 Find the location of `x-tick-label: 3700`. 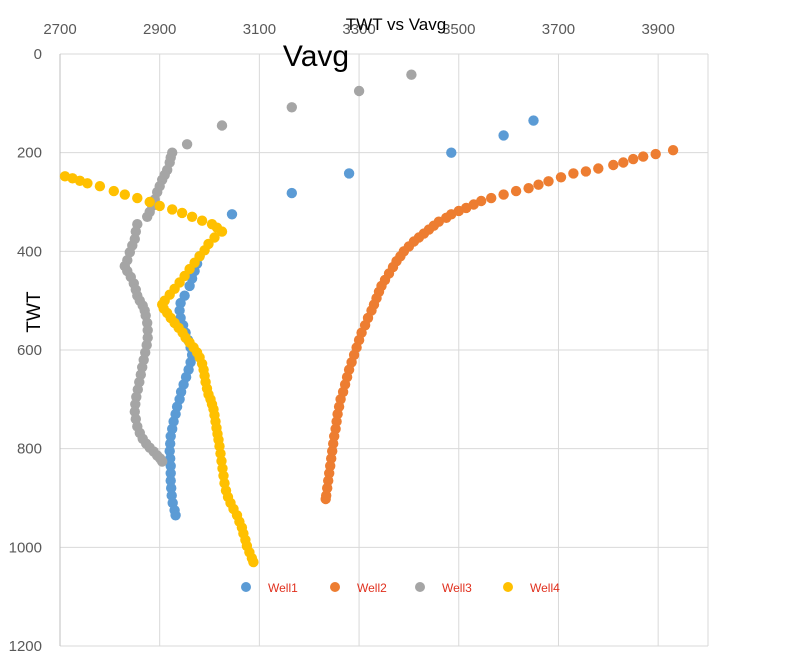

x-tick-label: 3700 is located at coordinates (558, 29).